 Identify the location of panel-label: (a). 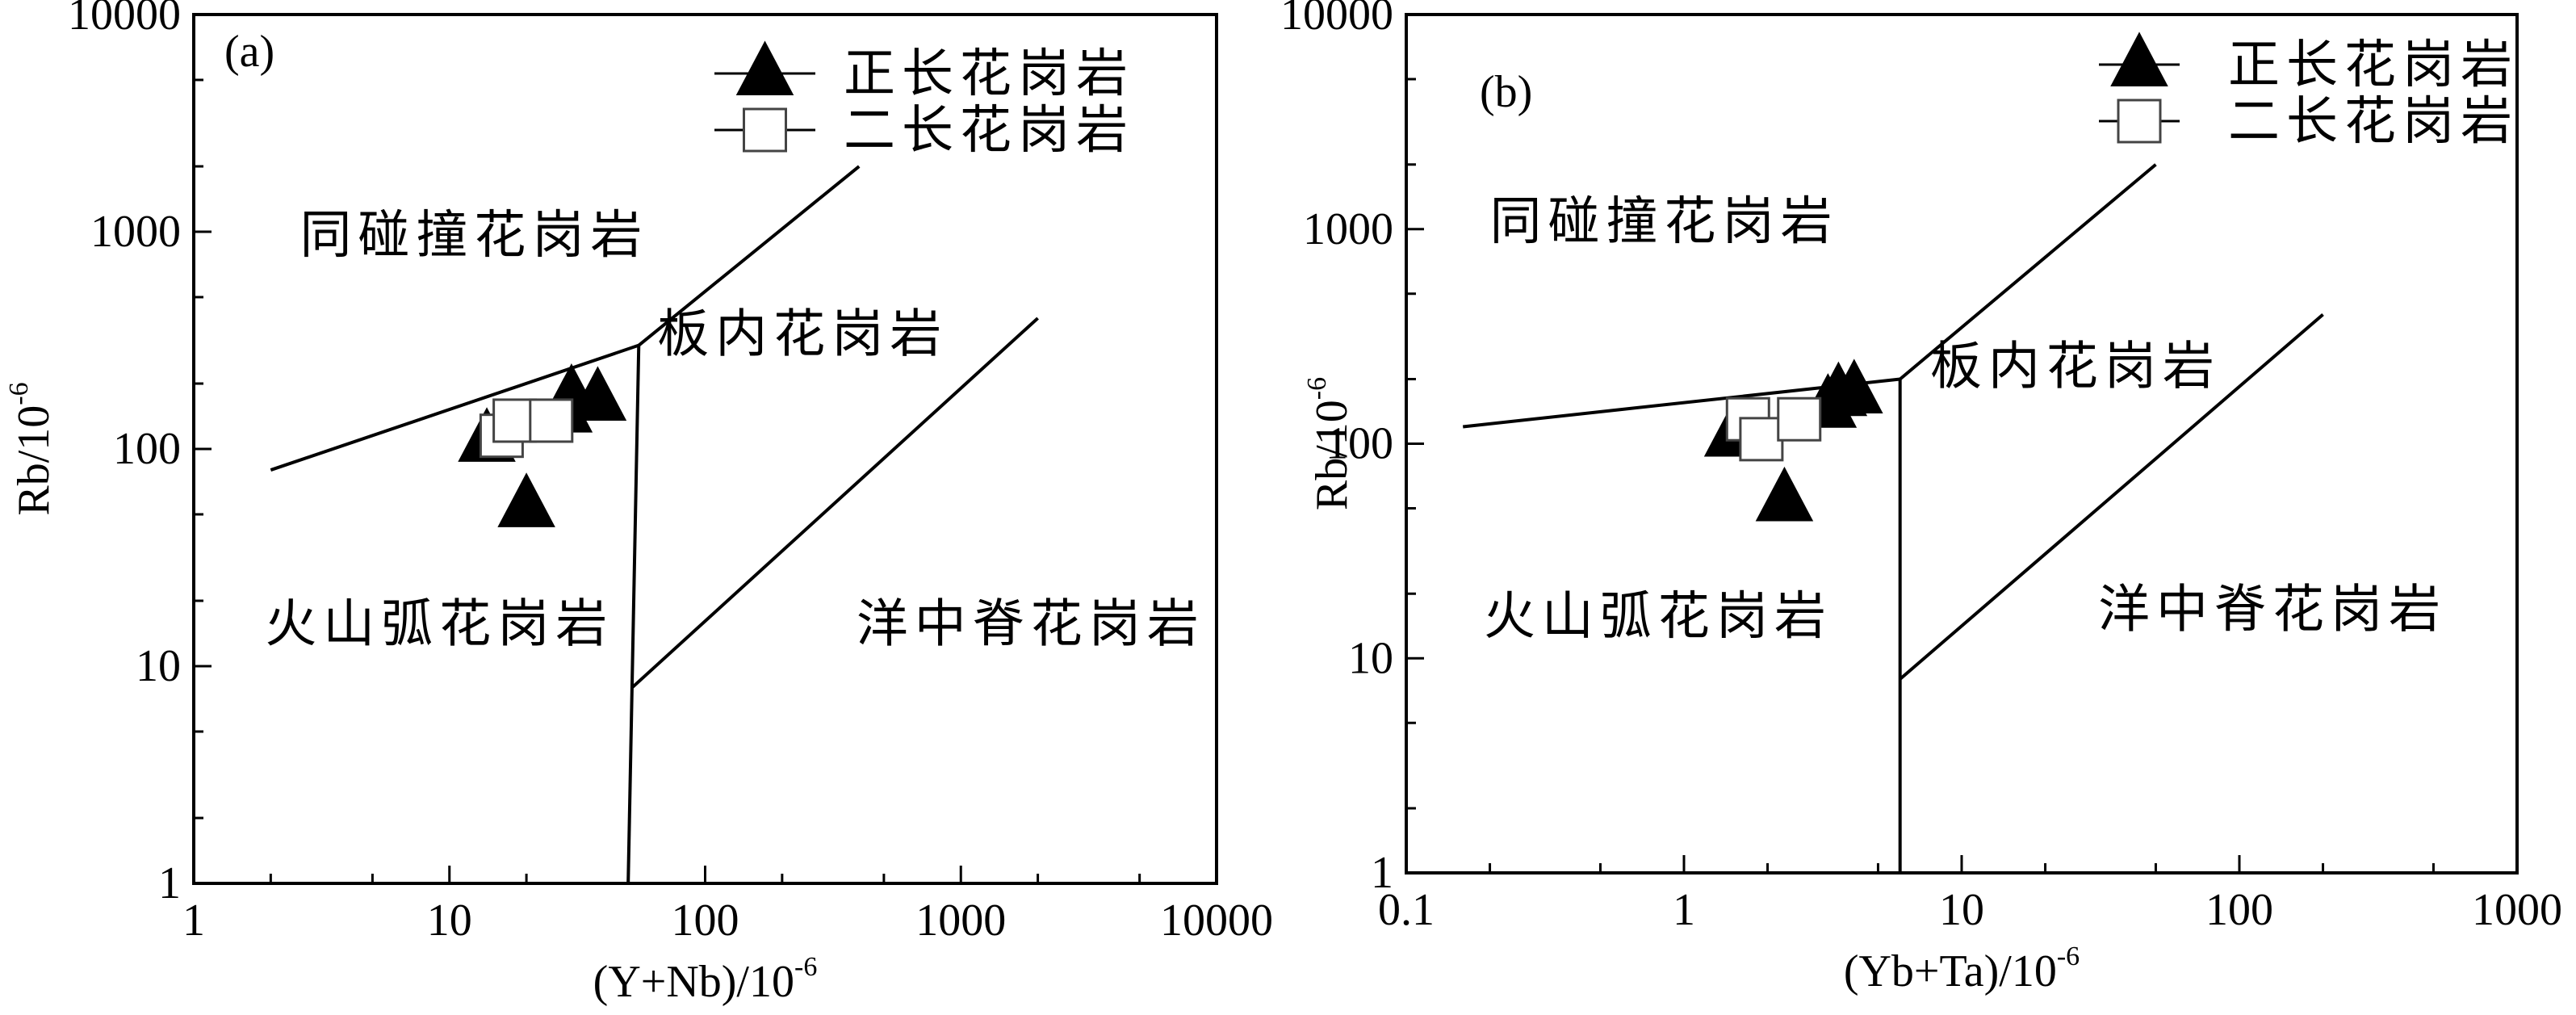
(249, 52).